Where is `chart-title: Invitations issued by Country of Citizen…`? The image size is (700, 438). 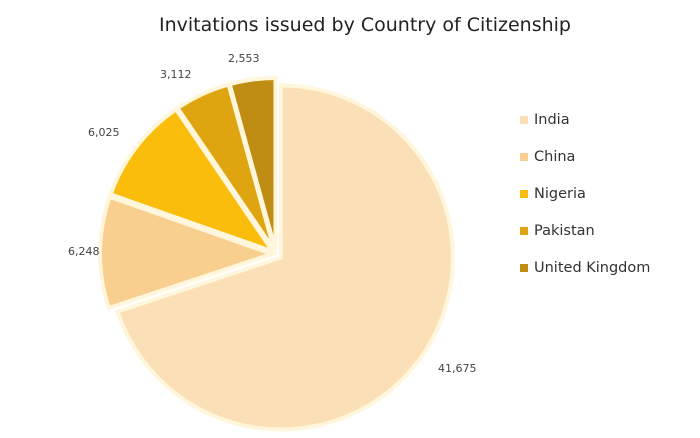 chart-title: Invitations issued by Country of Citizen… is located at coordinates (365, 25).